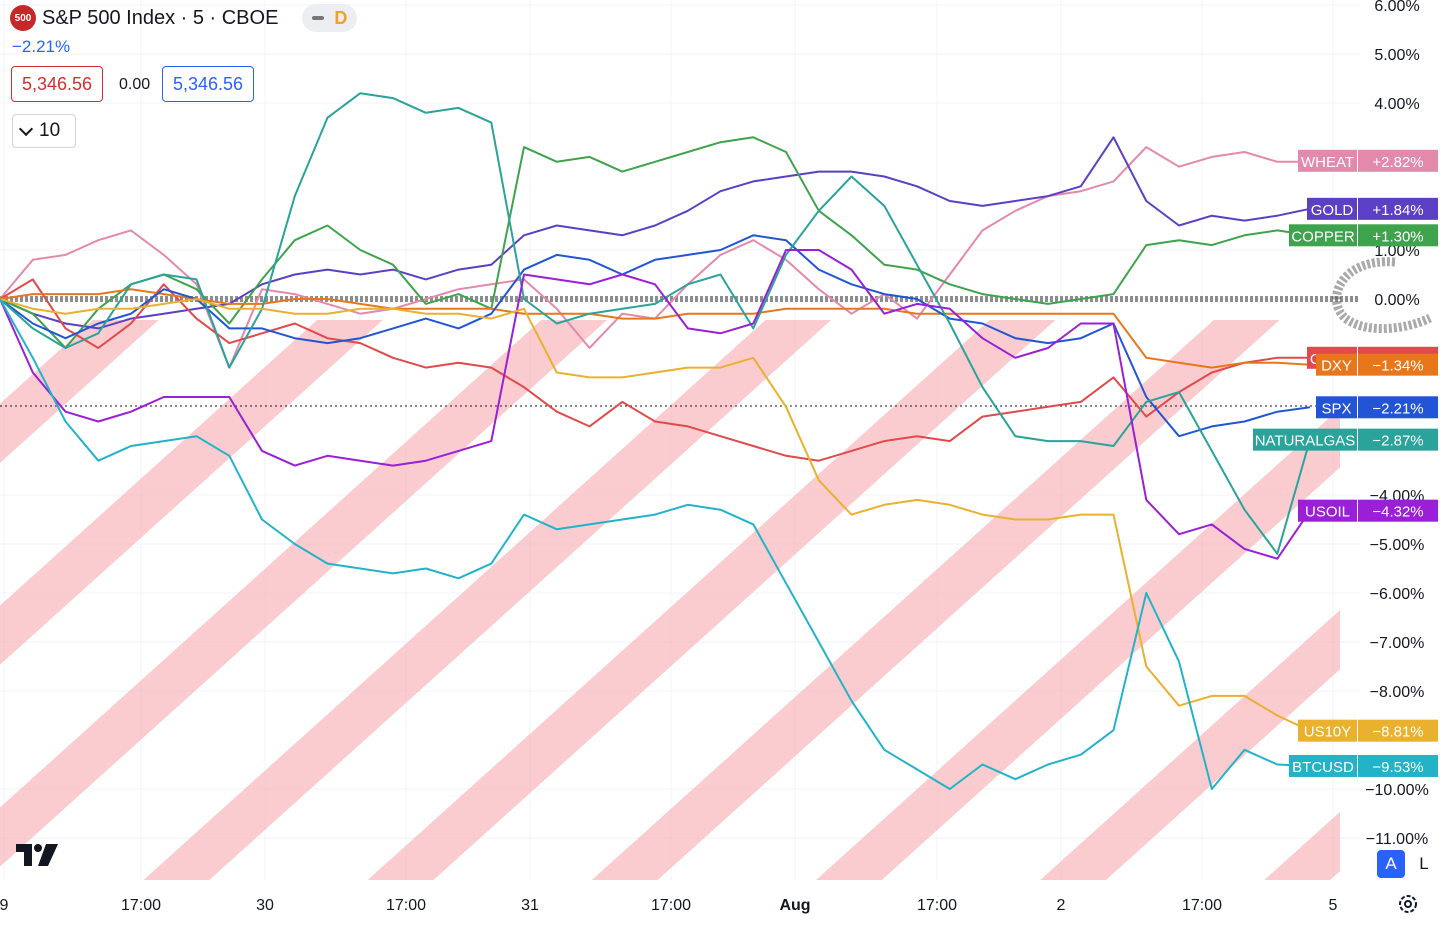 This screenshot has height=928, width=1456. Describe the element at coordinates (1397, 441) in the screenshot. I see `series-value-label: −2.87%` at that location.